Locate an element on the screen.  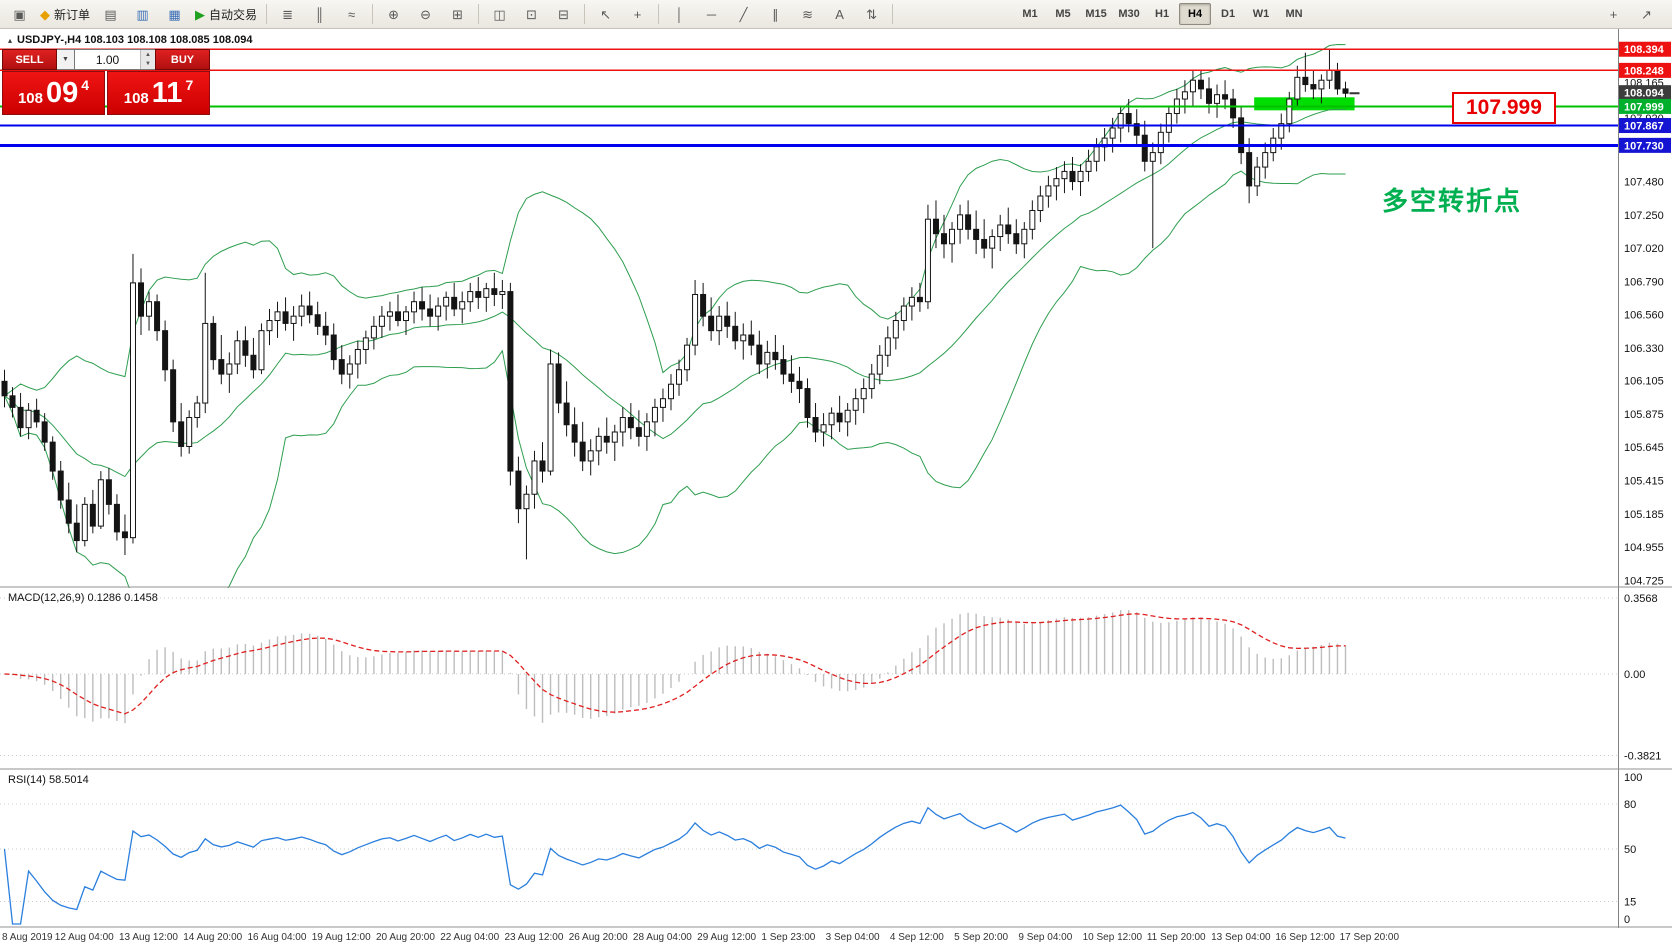
volume-up-button: ▲ is located at coordinates (148, 55).